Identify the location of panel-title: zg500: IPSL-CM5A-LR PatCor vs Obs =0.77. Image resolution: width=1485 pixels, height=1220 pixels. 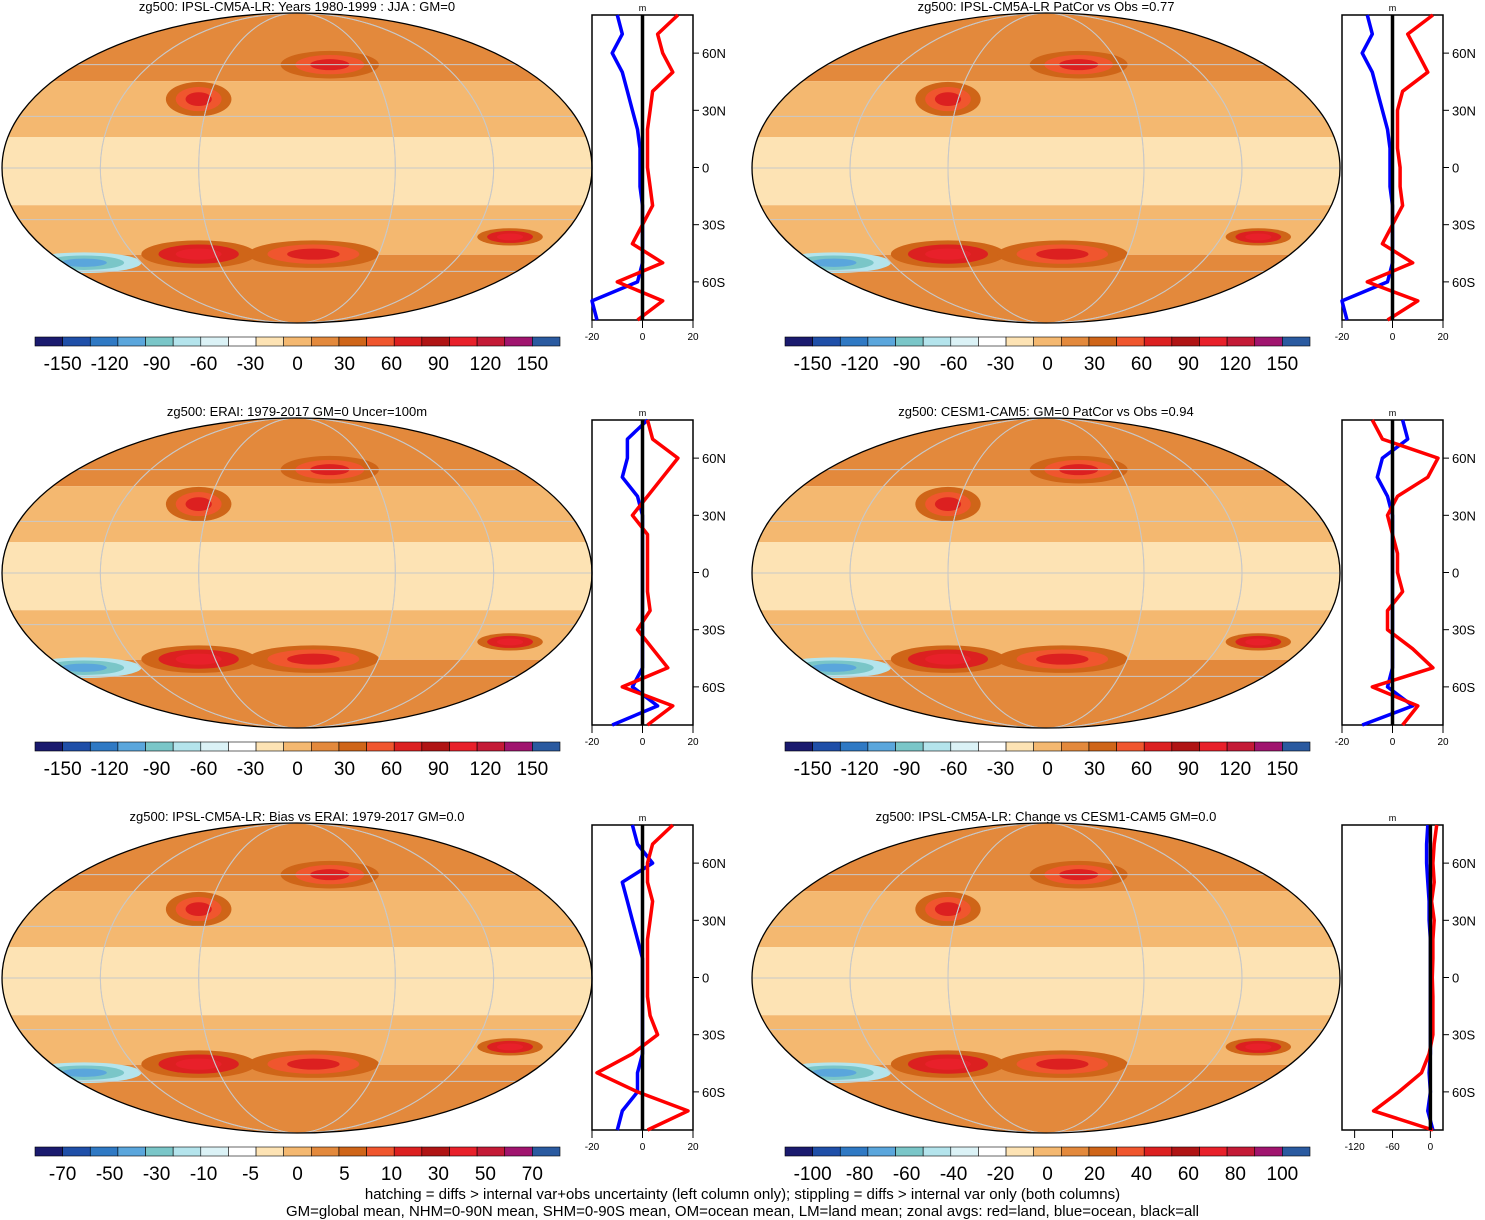
(1046, 7).